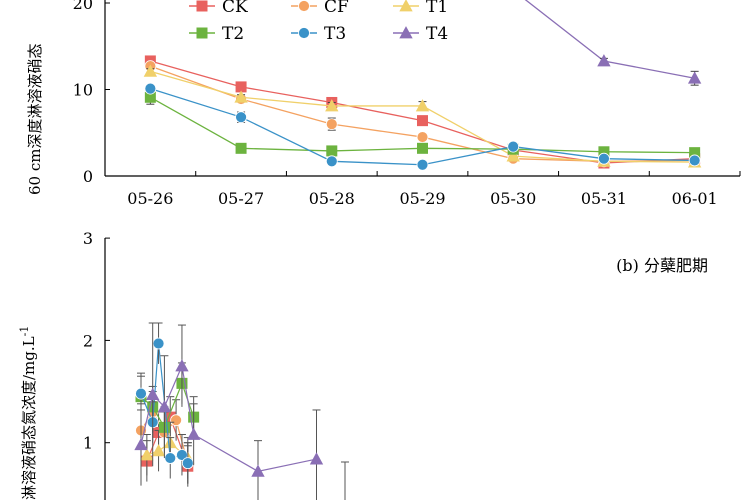 This screenshot has width=750, height=504. I want to click on series-group-b, so click(241, 413).